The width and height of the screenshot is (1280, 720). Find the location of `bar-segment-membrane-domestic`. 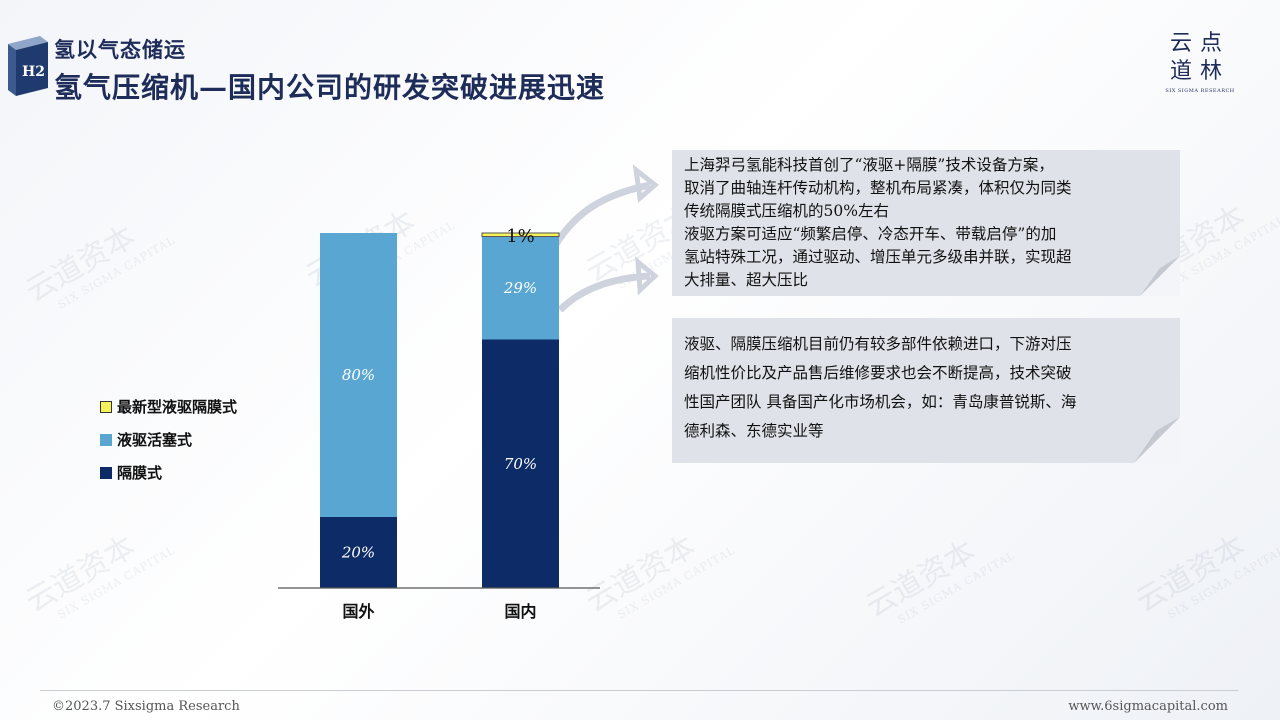

bar-segment-membrane-domestic is located at coordinates (520, 463).